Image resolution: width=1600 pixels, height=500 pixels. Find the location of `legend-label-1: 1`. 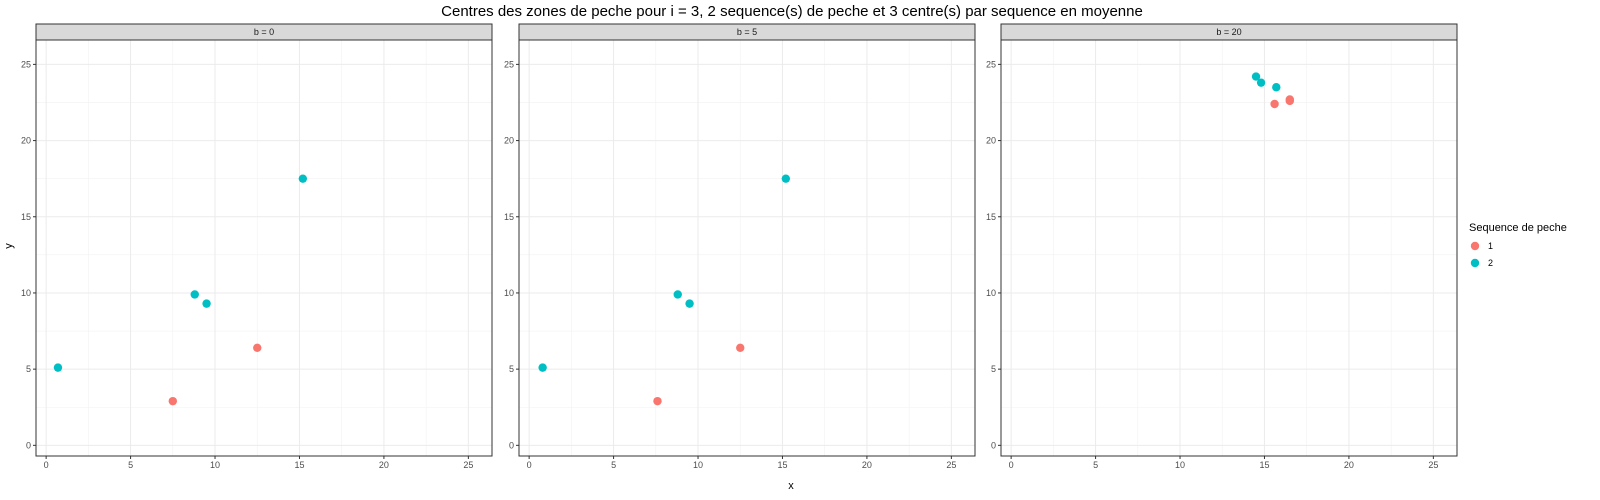

legend-label-1: 1 is located at coordinates (1490, 246).